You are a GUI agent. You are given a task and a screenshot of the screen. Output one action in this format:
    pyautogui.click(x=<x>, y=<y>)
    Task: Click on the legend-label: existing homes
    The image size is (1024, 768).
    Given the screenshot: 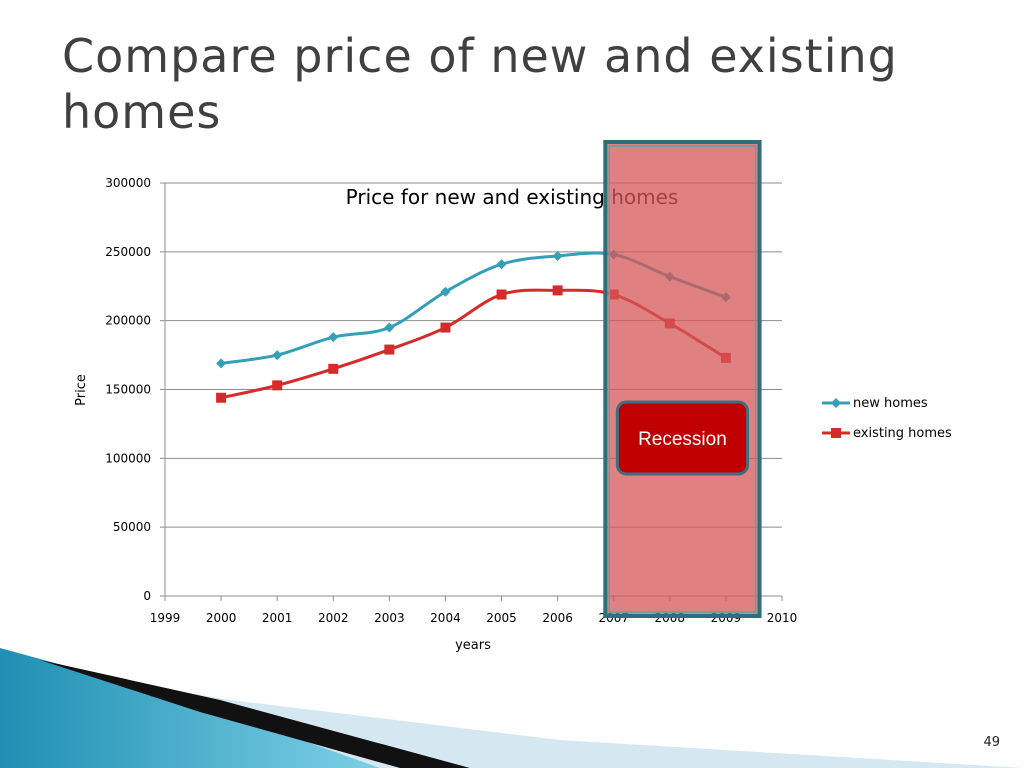 What is the action you would take?
    pyautogui.click(x=902, y=433)
    